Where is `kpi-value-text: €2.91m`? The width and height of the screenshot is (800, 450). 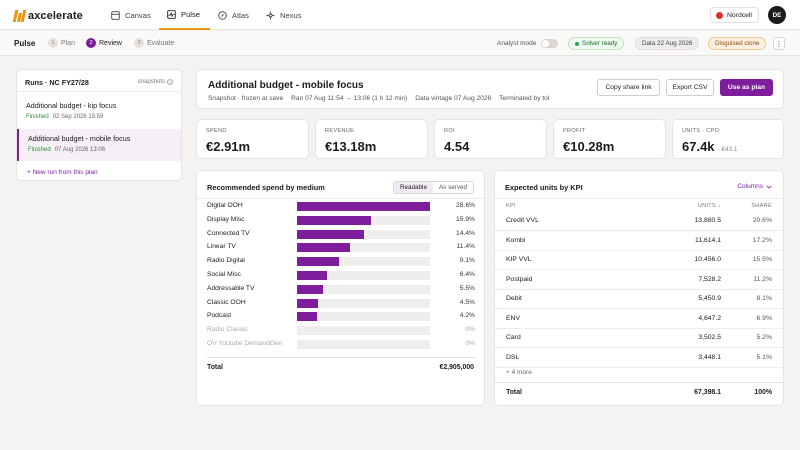
kpi-value-text: €2.91m is located at coordinates (228, 146).